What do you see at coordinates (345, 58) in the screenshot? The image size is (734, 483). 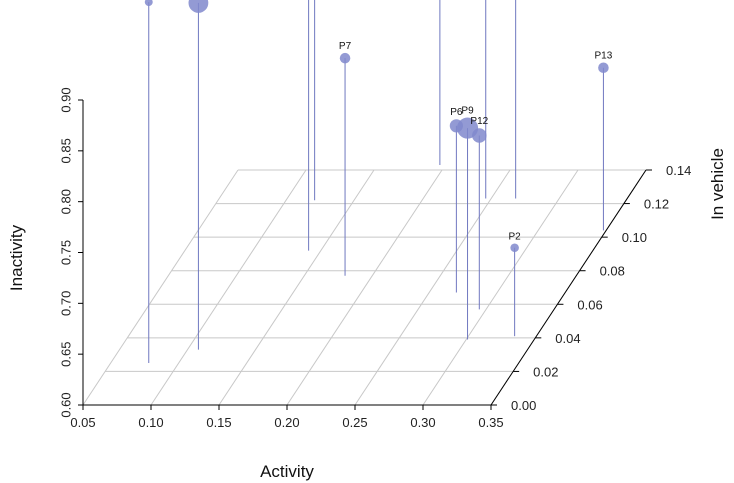 I see `point-p7` at bounding box center [345, 58].